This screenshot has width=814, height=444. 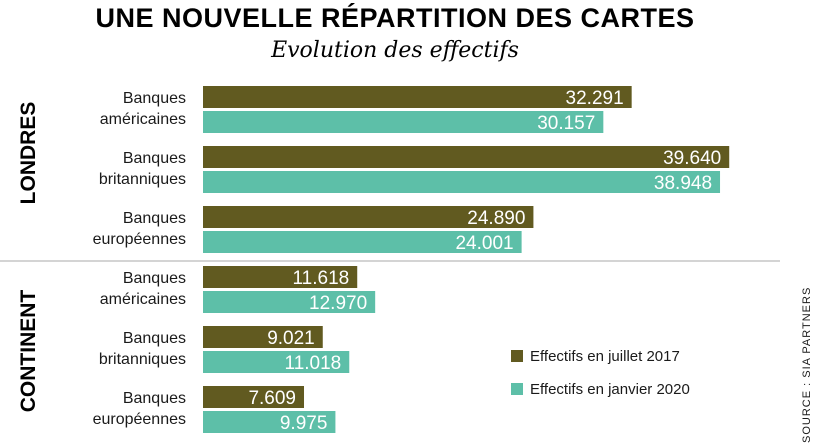 What do you see at coordinates (321, 278) in the screenshot?
I see `bar-value-label: 11.618` at bounding box center [321, 278].